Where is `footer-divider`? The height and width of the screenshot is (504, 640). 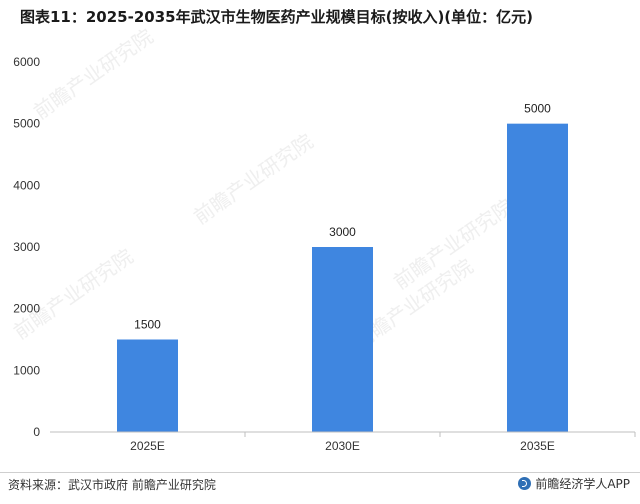 footer-divider is located at coordinates (320, 472).